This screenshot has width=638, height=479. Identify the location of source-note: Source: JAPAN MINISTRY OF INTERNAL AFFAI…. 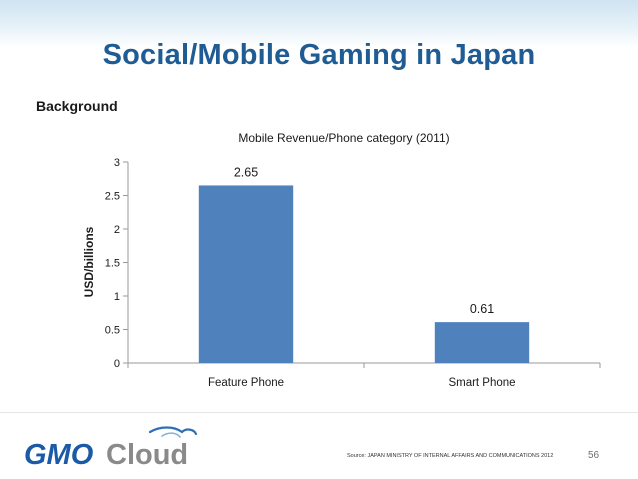
(450, 456).